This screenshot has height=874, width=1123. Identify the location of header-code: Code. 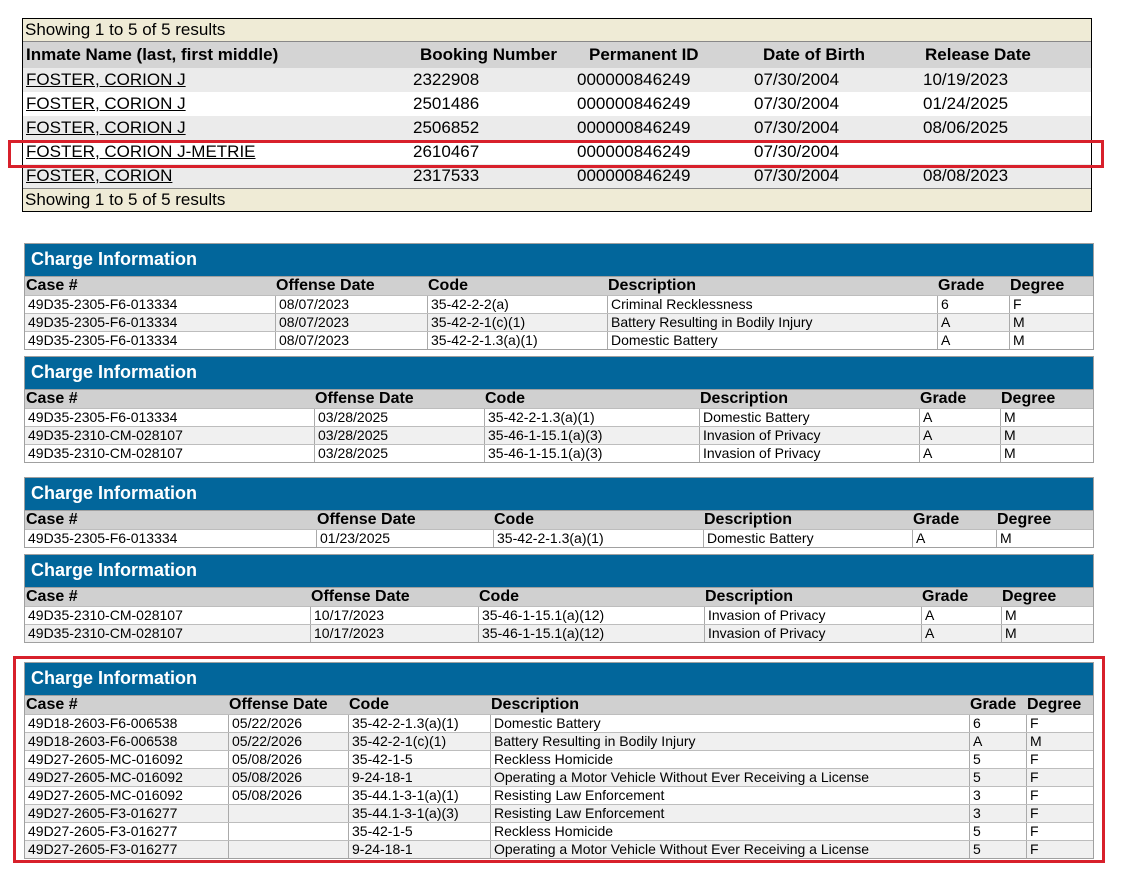
(505, 398).